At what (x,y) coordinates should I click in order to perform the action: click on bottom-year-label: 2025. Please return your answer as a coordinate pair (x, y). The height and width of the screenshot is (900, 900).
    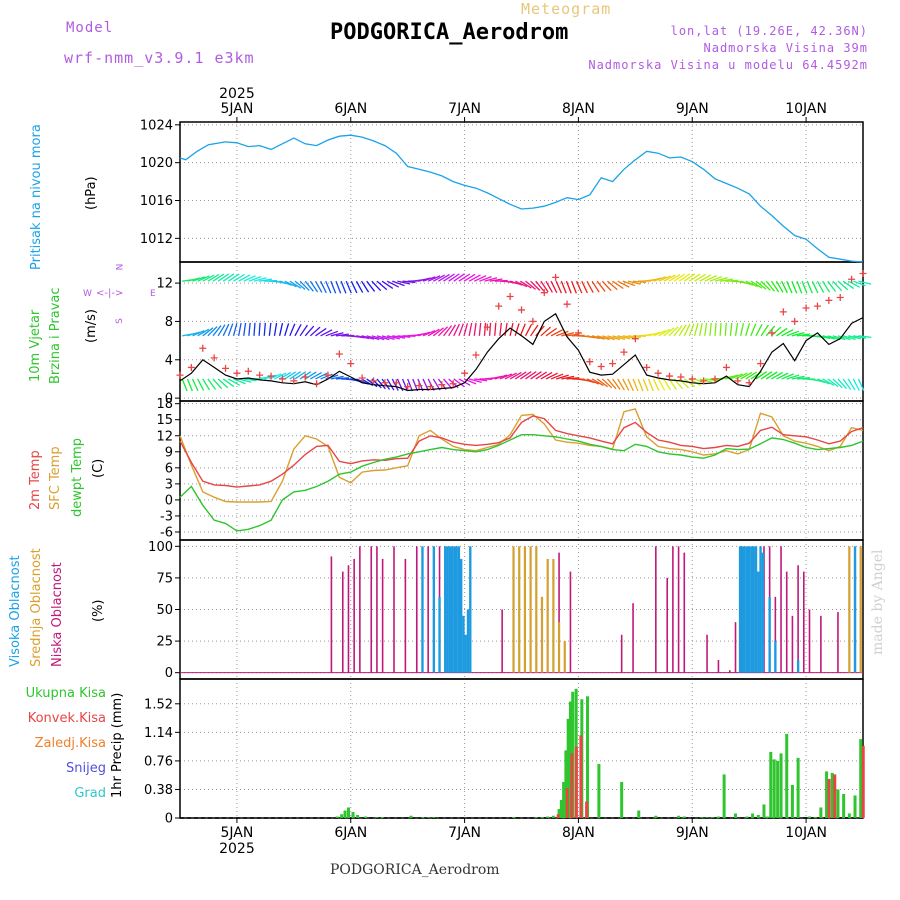
    Looking at the image, I should click on (237, 849).